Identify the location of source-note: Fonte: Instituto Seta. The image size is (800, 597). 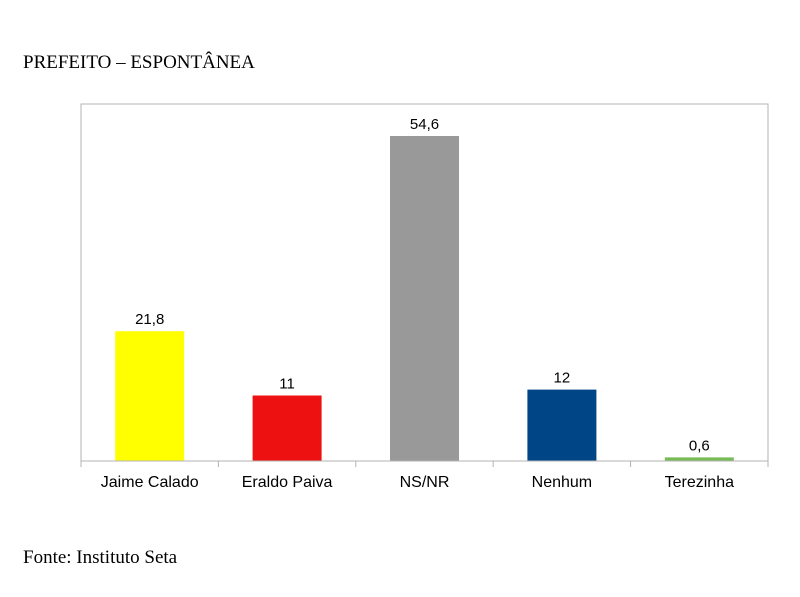
(100, 557).